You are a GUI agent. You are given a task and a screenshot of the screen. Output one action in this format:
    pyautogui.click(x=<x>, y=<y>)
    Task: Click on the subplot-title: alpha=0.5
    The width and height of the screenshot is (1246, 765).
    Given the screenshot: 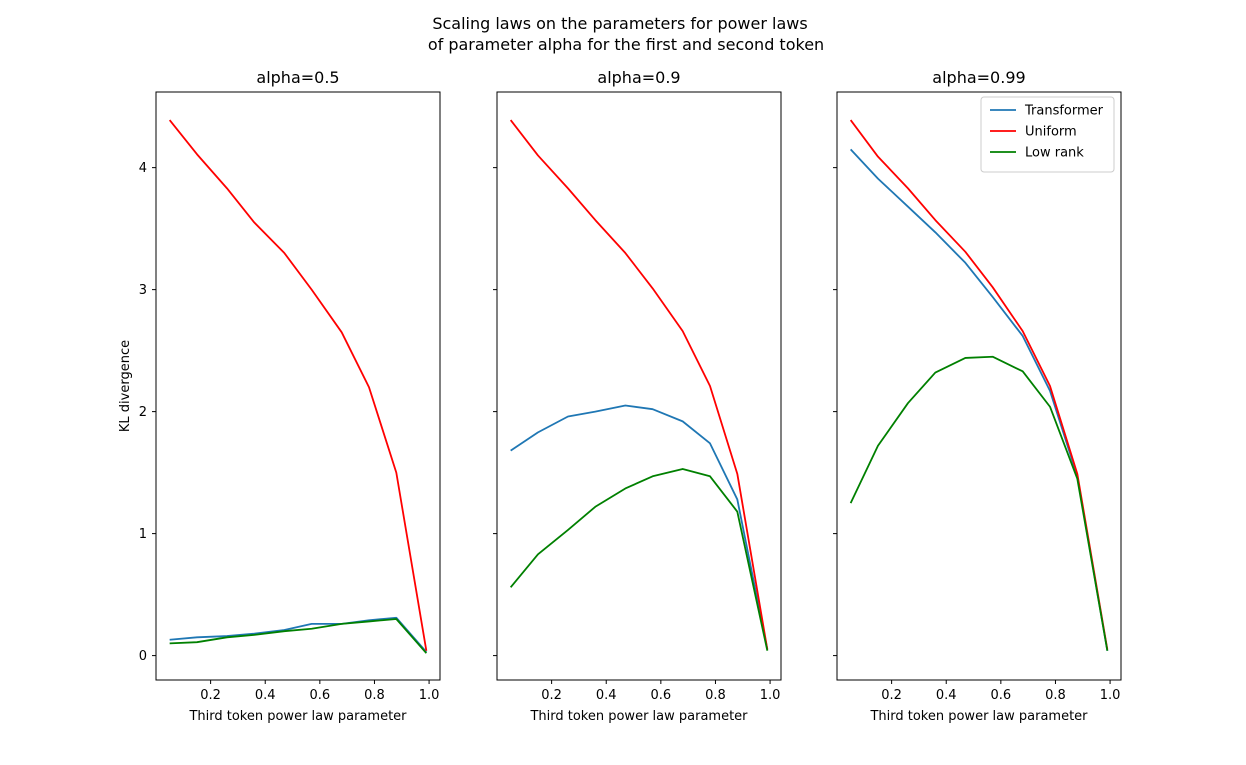 What is the action you would take?
    pyautogui.click(x=297, y=77)
    